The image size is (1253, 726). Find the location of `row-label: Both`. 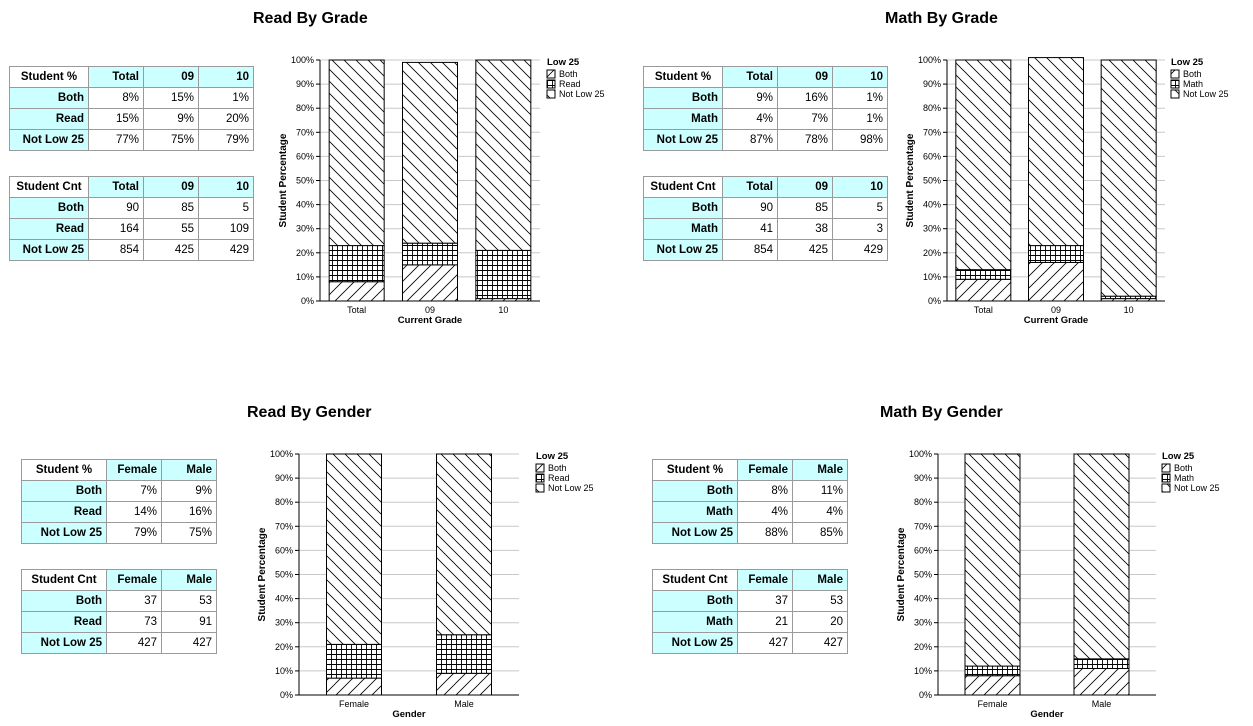

row-label: Both is located at coordinates (64, 491).